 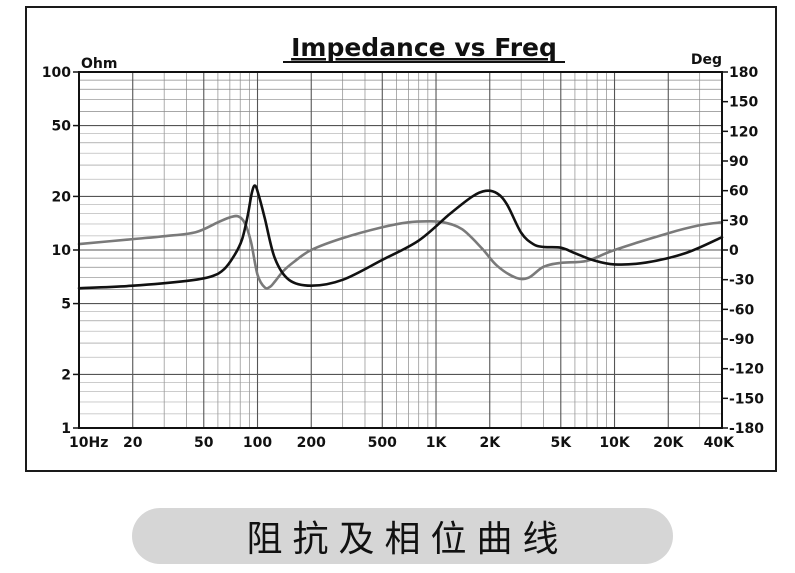 I want to click on y-right-tick-label: -150, so click(x=746, y=399).